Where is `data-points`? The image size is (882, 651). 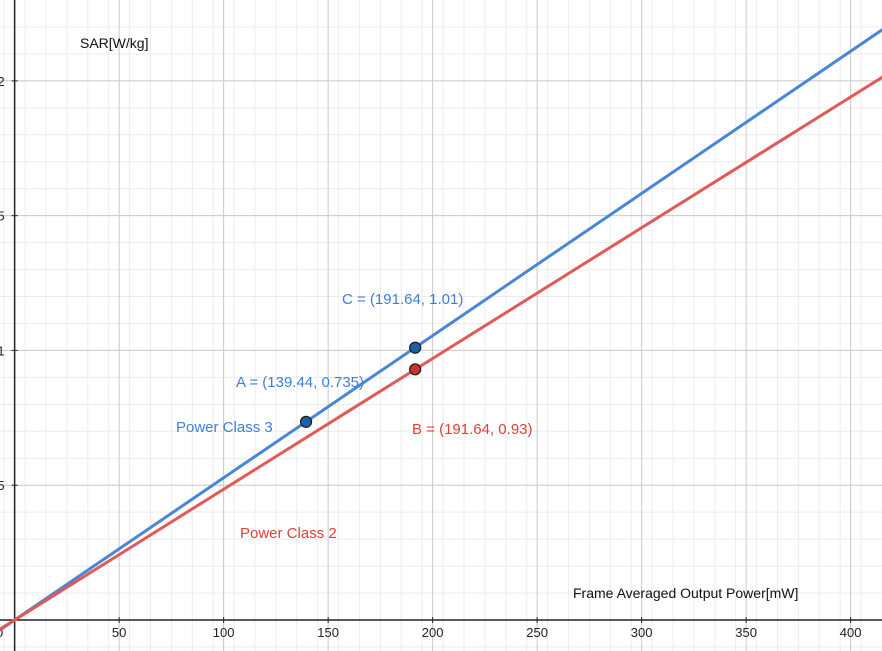
data-points is located at coordinates (360, 384).